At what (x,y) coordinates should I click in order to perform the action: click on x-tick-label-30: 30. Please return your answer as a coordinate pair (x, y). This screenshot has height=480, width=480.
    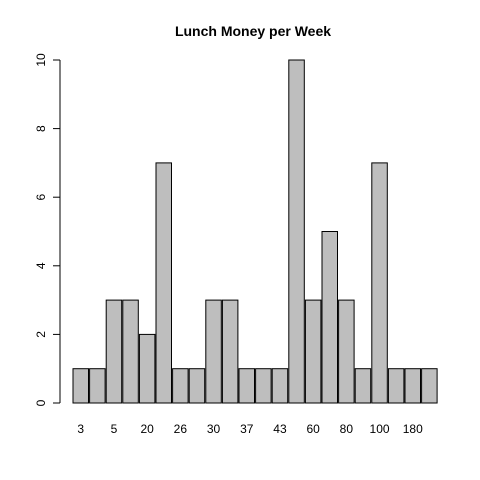
    Looking at the image, I should click on (214, 429).